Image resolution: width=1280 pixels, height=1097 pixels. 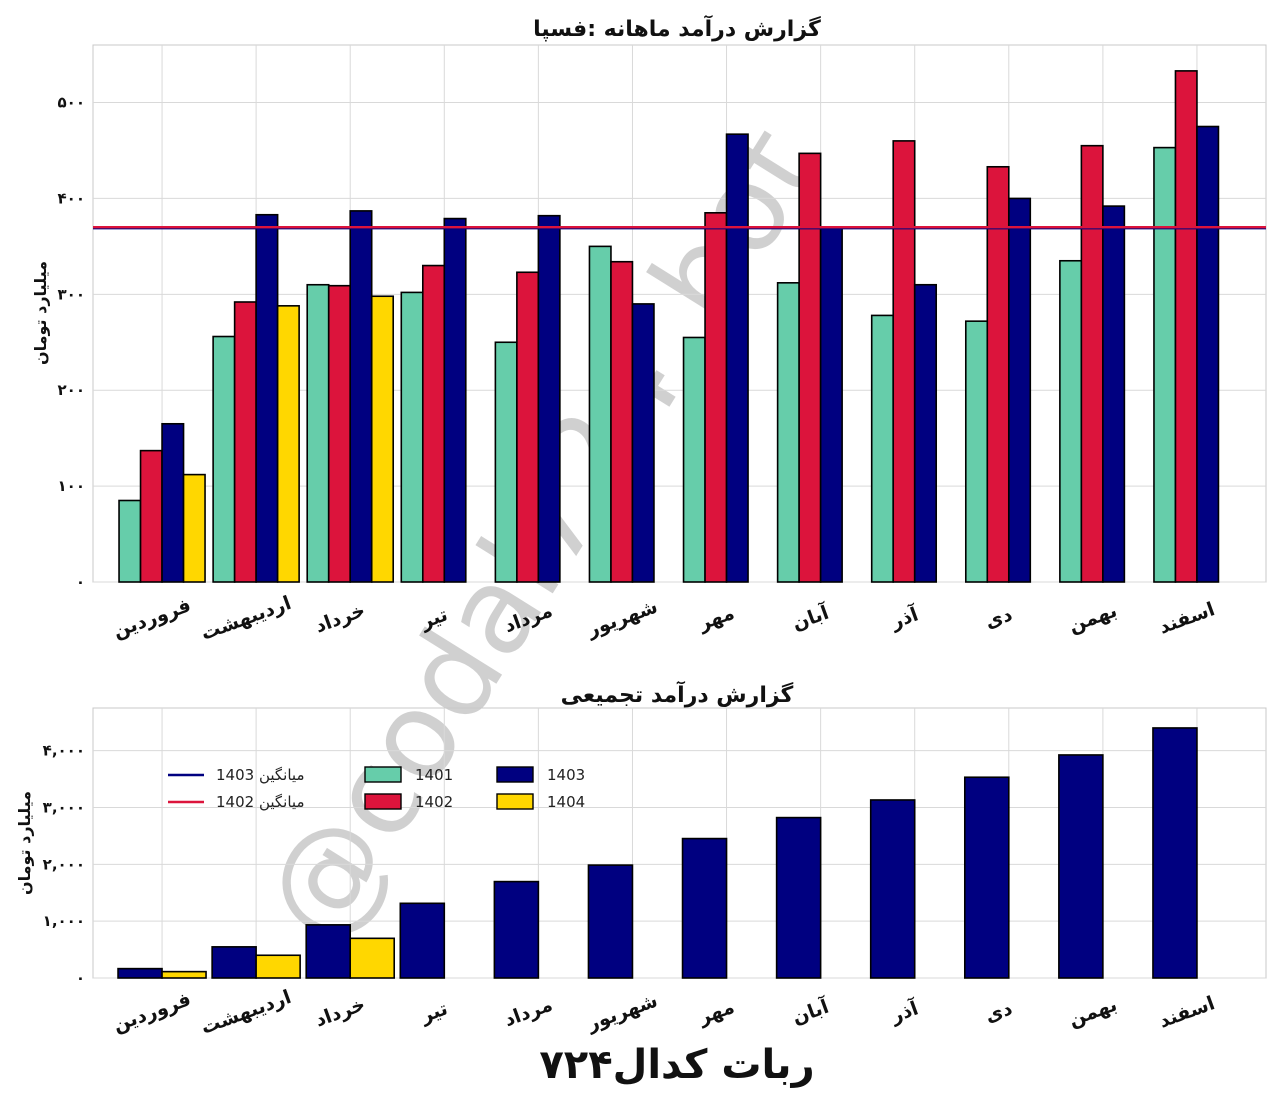 What do you see at coordinates (152, 1012) in the screenshot?
I see `x-tick-label: فروردین` at bounding box center [152, 1012].